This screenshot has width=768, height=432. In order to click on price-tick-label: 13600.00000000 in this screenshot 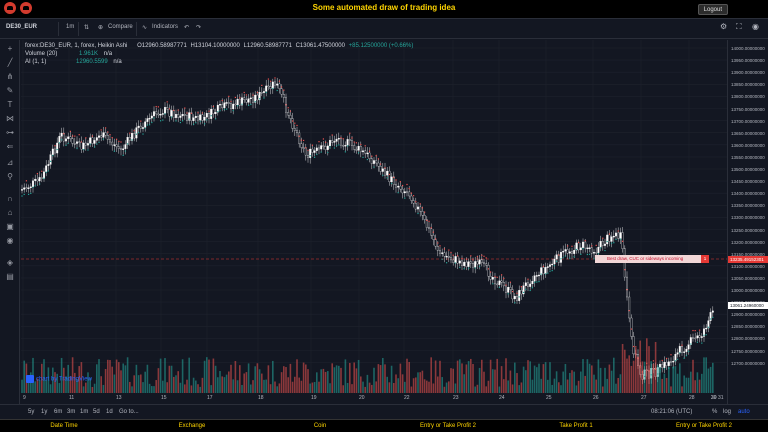, I will do `click(748, 145)`.